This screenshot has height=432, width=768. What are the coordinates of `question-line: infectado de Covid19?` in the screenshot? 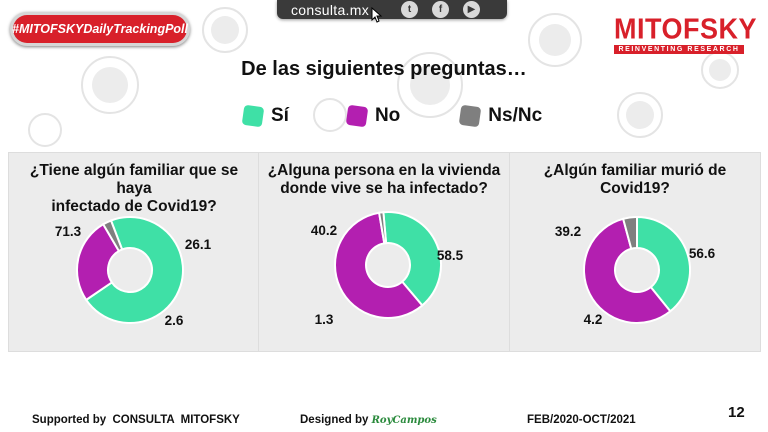 It's located at (134, 206).